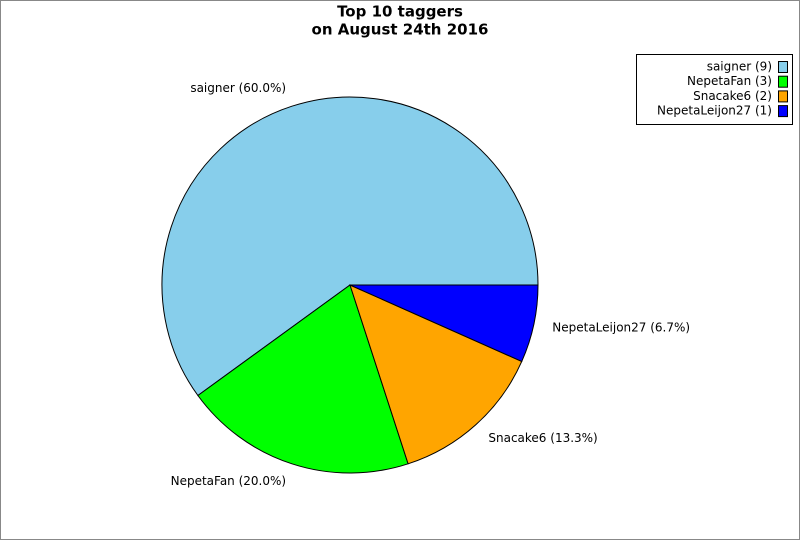  Describe the element at coordinates (621, 327) in the screenshot. I see `slice-label: NepetaLeijon27 (6.7%)` at that location.